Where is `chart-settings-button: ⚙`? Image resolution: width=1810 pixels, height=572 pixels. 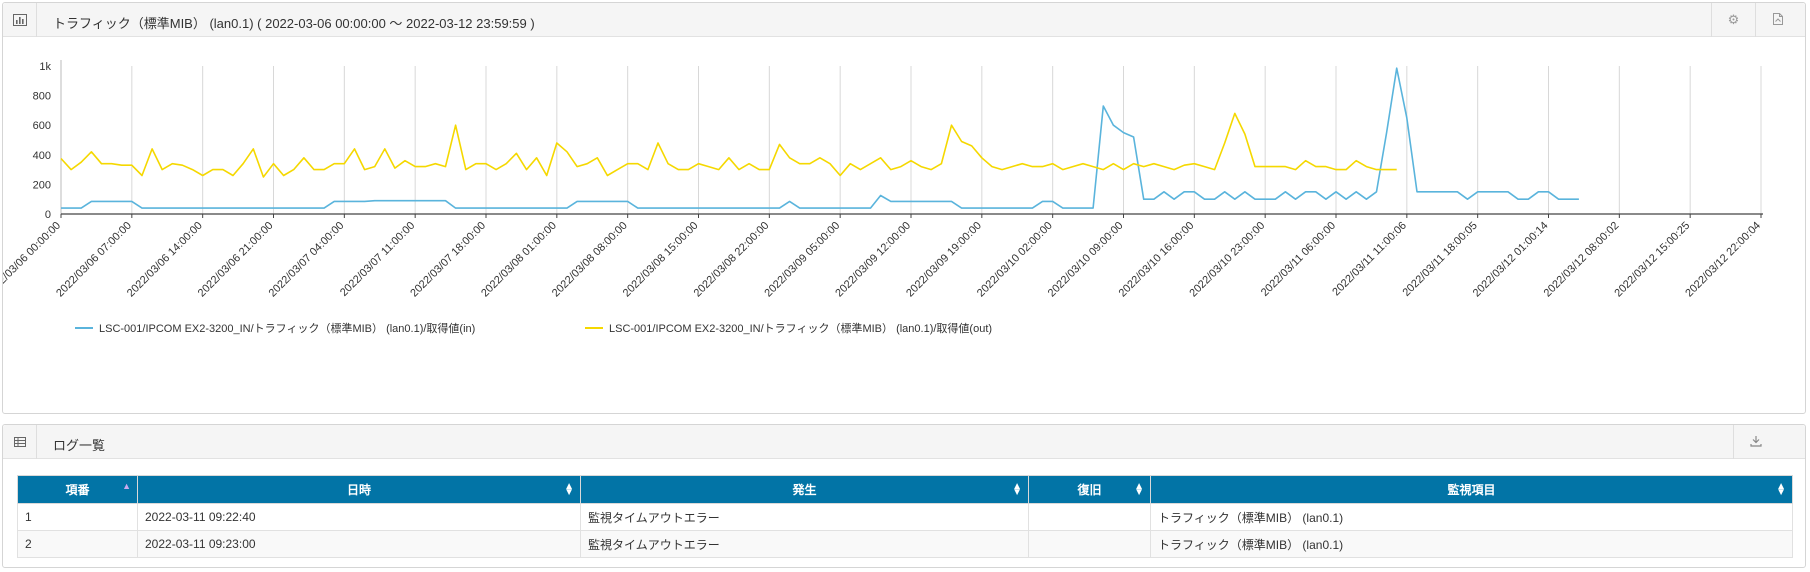 chart-settings-button: ⚙ is located at coordinates (1733, 20).